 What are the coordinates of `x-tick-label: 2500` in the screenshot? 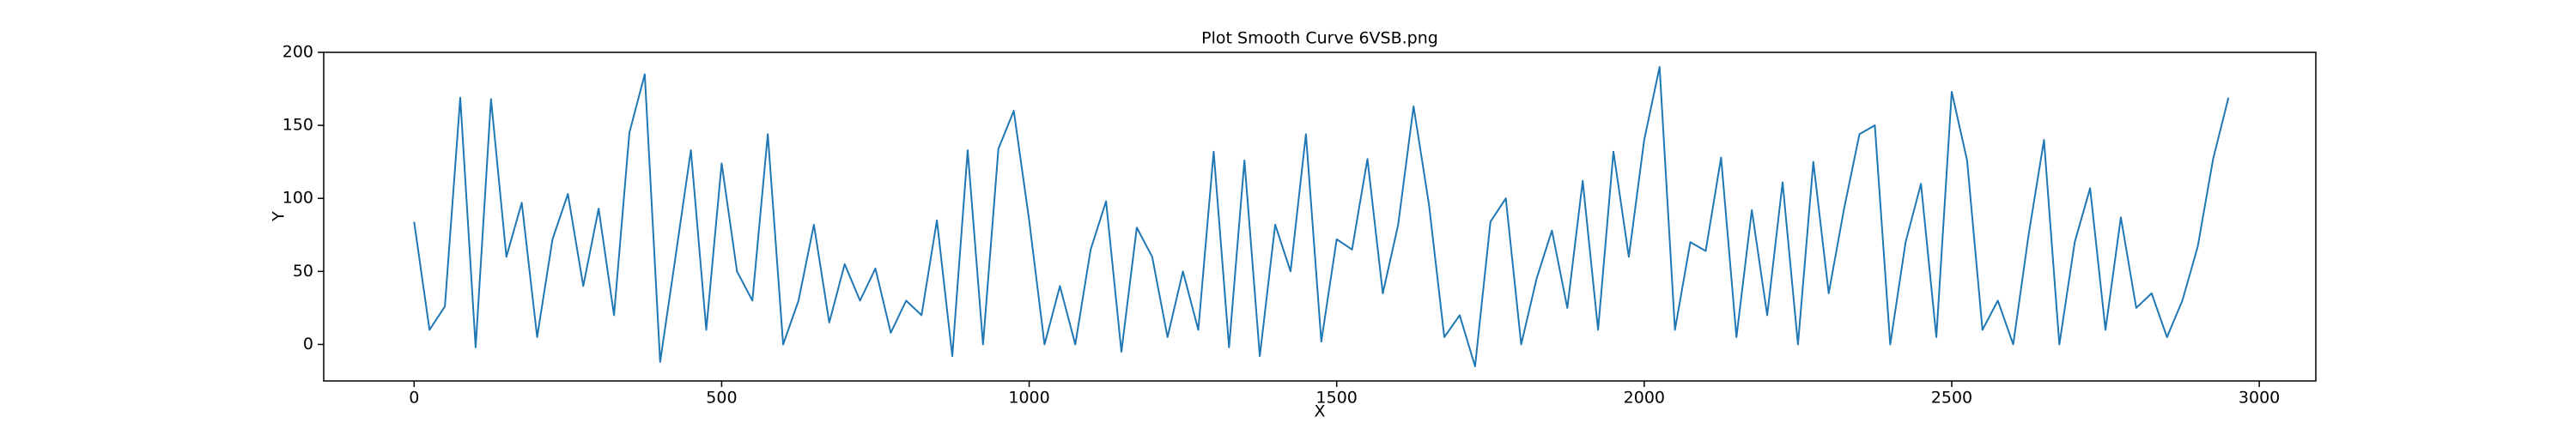 It's located at (1952, 398).